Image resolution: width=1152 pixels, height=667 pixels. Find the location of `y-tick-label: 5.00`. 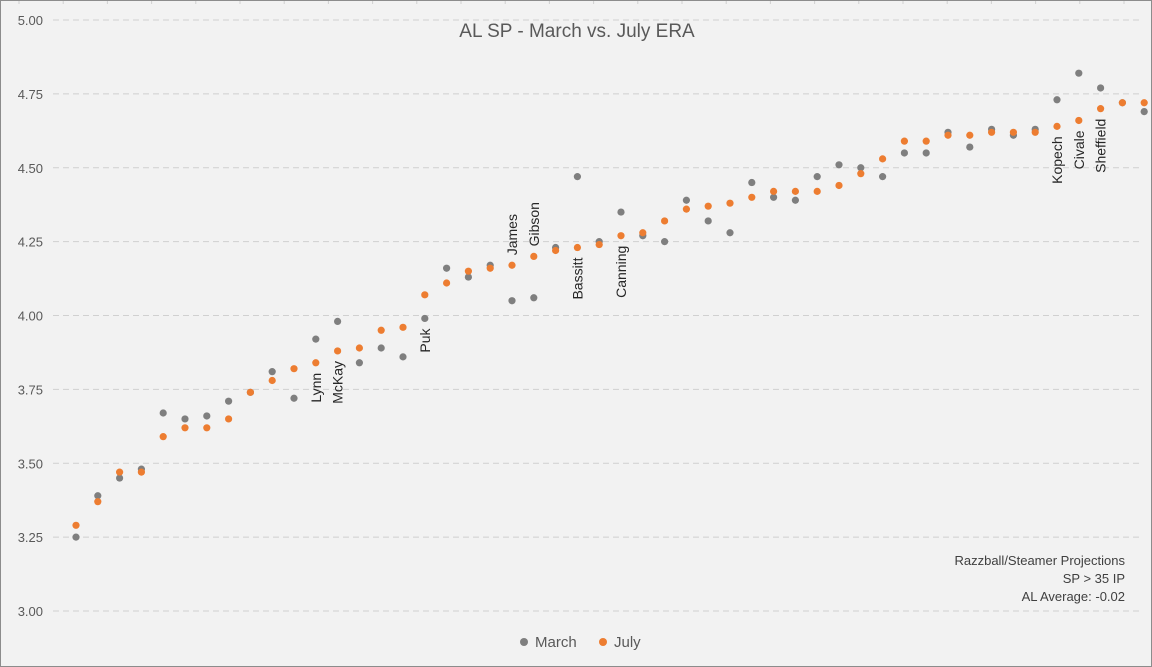

y-tick-label: 5.00 is located at coordinates (30, 20).